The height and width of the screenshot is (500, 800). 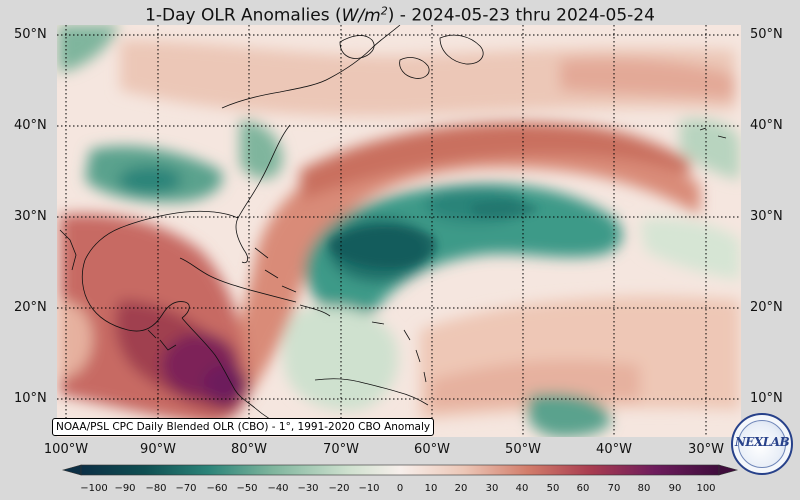 I want to click on colorbar-tick: 30, so click(x=492, y=488).